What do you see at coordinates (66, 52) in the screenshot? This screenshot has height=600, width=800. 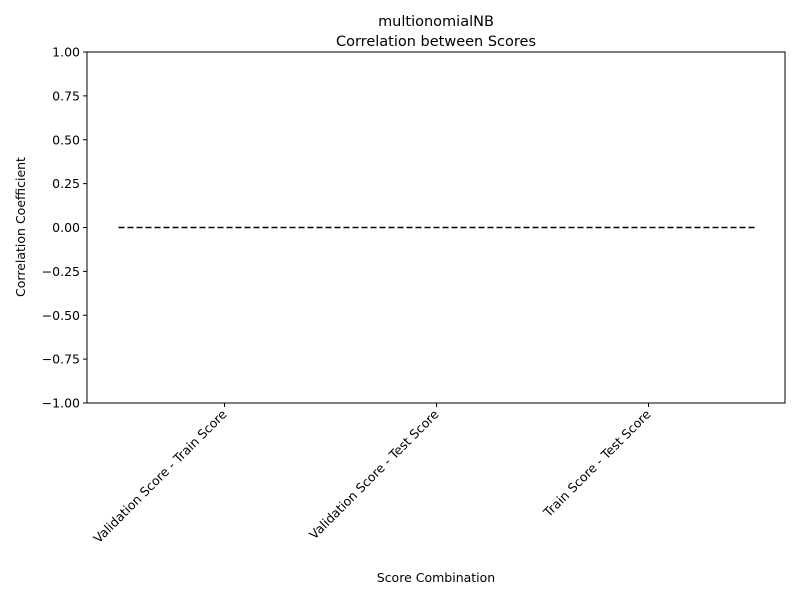 I see `y-tick-label: 1.00` at bounding box center [66, 52].